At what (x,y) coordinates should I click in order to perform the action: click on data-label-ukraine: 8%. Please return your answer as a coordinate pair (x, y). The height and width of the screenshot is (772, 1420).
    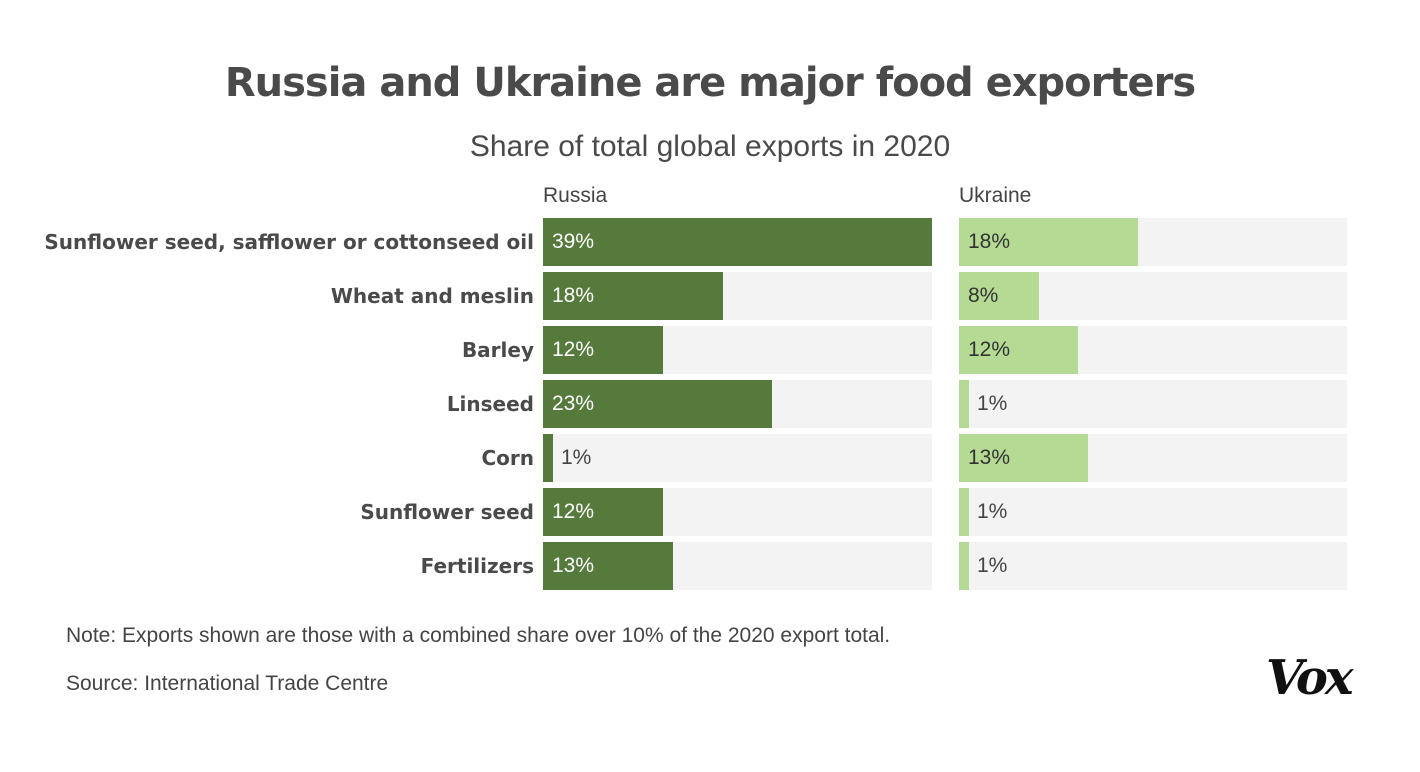
    Looking at the image, I should click on (983, 295).